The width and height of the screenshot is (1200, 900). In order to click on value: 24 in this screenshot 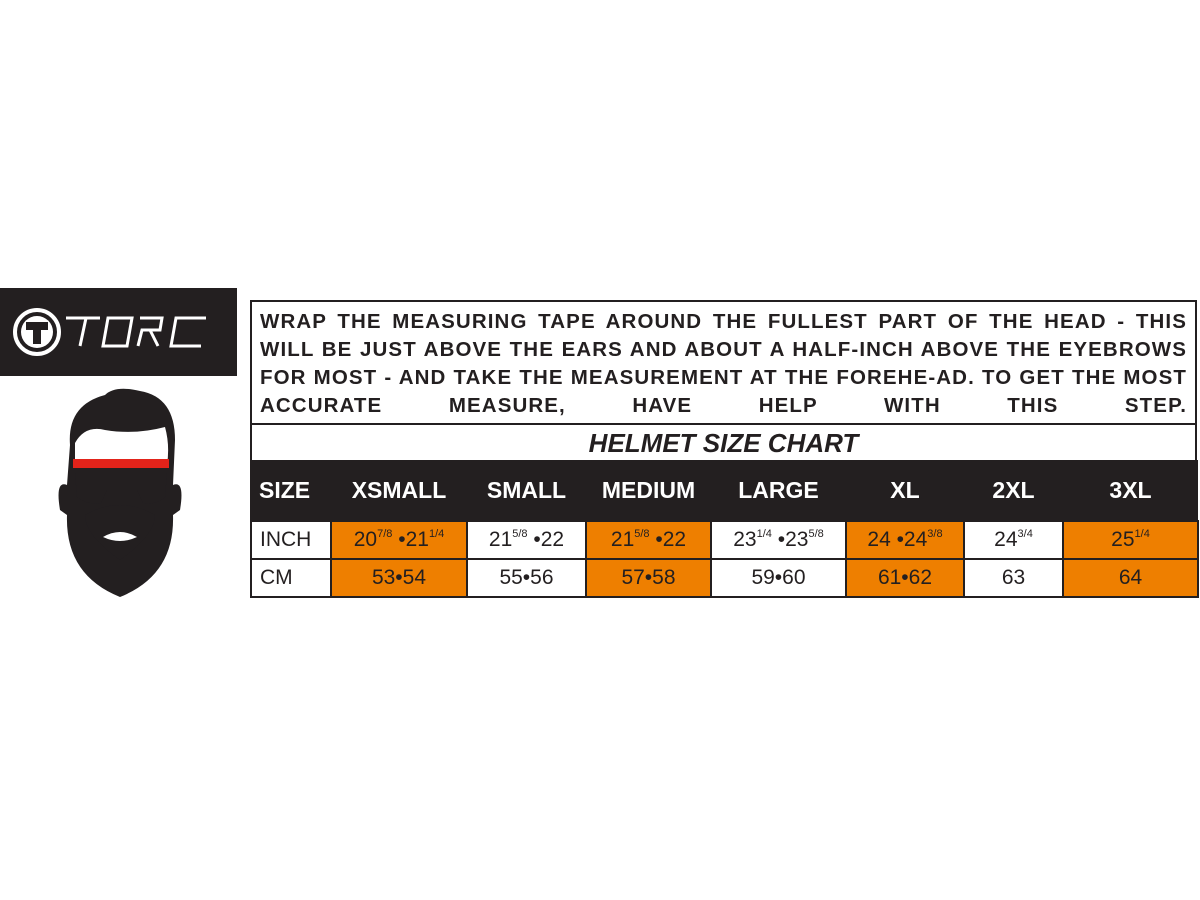, I will do `click(1006, 539)`.